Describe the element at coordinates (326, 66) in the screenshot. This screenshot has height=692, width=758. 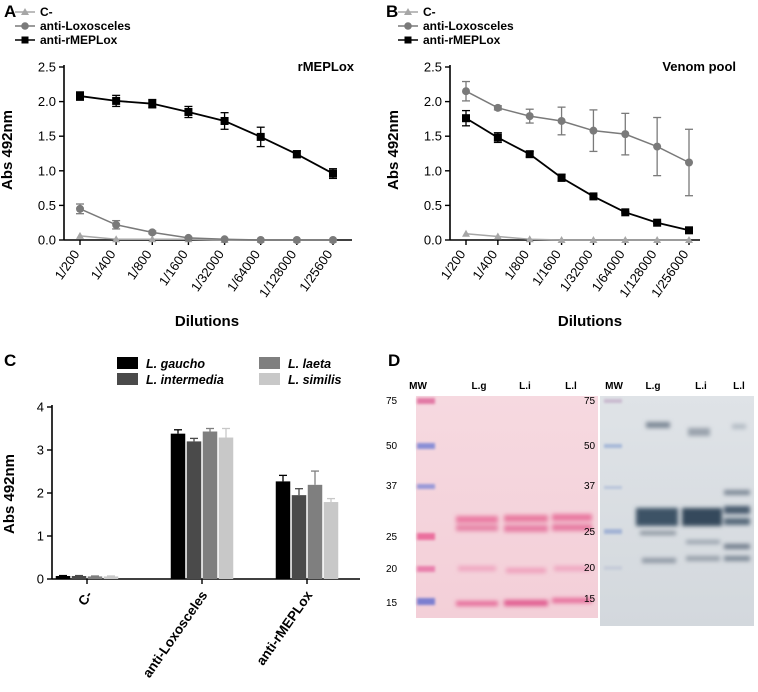
I see `chart-a-title: rMEPLox` at that location.